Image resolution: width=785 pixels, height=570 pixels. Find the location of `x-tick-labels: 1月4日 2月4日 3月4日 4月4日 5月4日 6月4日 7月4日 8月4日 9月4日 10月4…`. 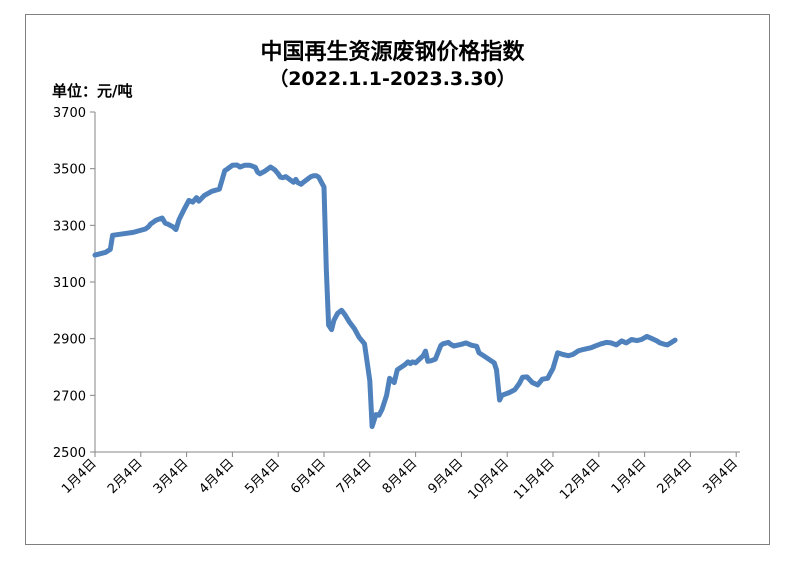

x-tick-labels: 1月4日 2月4日 3月4日 4月4日 5月4日 6月4日 7月4日 8月4日 9月4日 10月4… is located at coordinates (400, 477).